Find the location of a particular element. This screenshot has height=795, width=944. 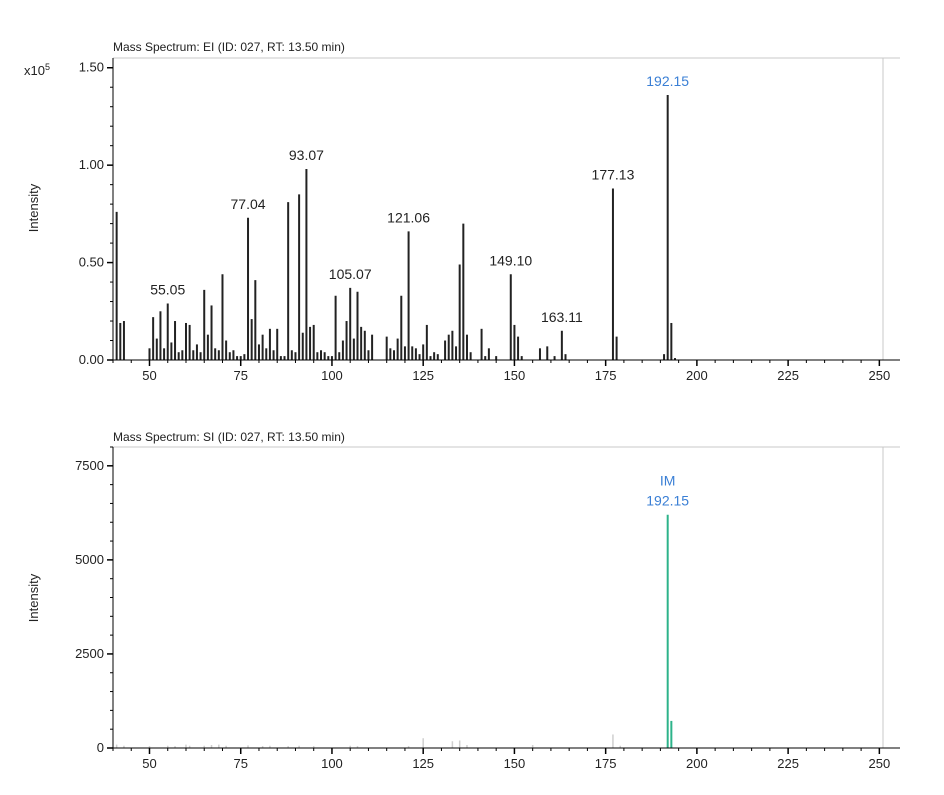

ei-x-tick-label-225: 225 is located at coordinates (788, 375).